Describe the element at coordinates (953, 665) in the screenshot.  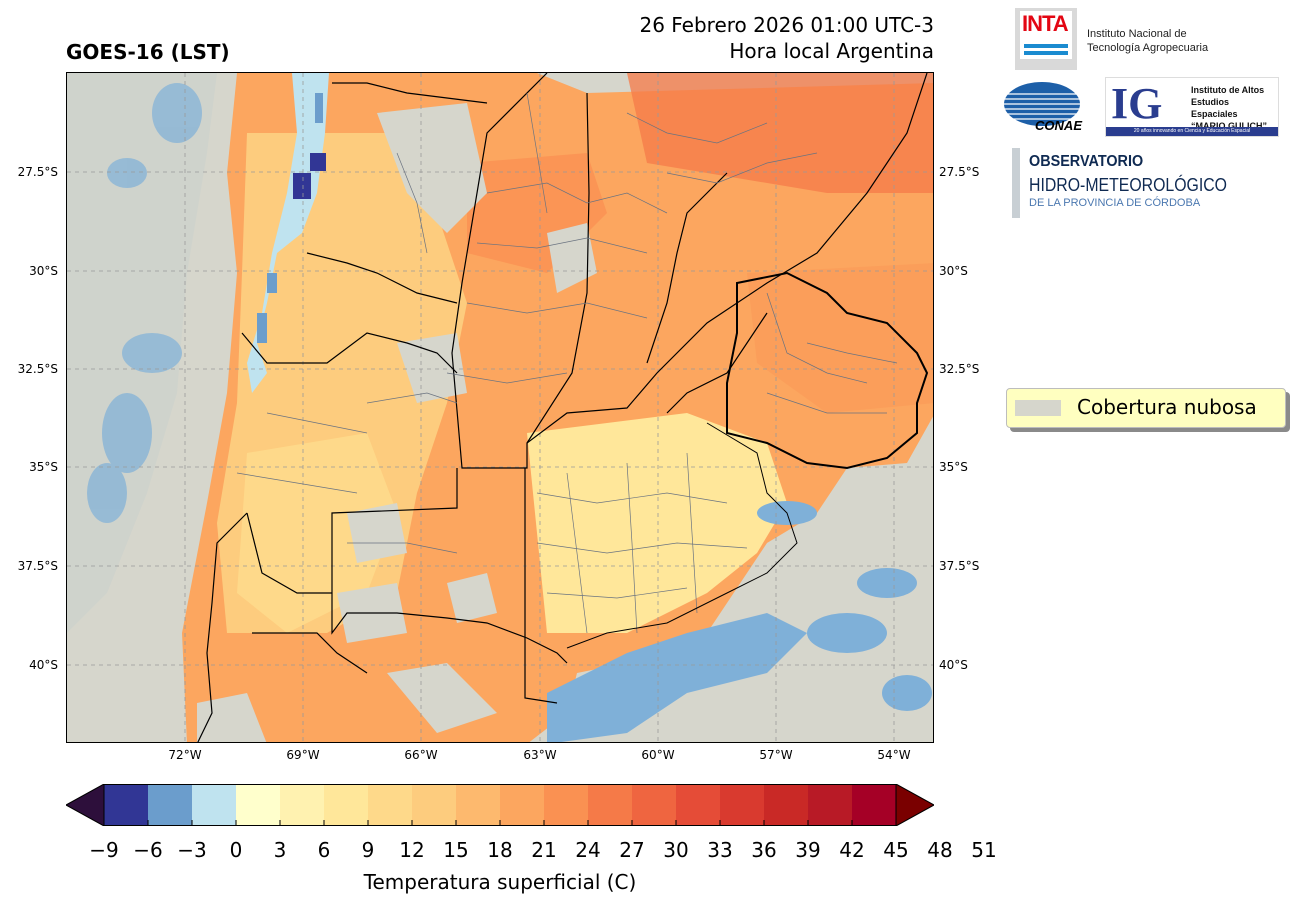
I see `lat-label-right: 40°S` at that location.